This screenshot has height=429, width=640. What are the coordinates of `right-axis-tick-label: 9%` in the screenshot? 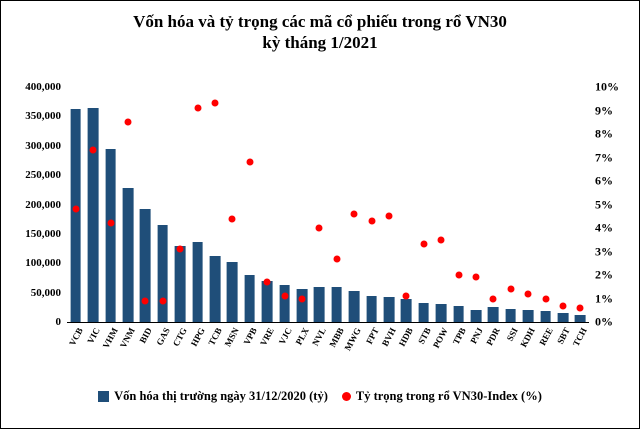 It's located at (604, 110).